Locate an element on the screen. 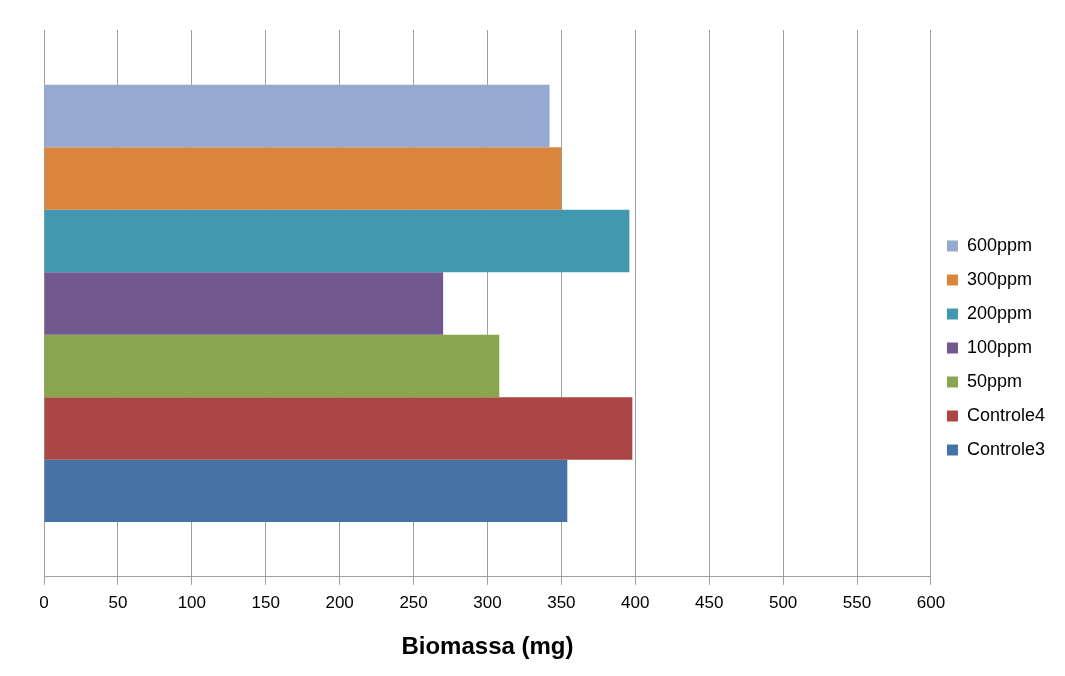 The image size is (1065, 676). legend-label: 50ppm is located at coordinates (994, 380).